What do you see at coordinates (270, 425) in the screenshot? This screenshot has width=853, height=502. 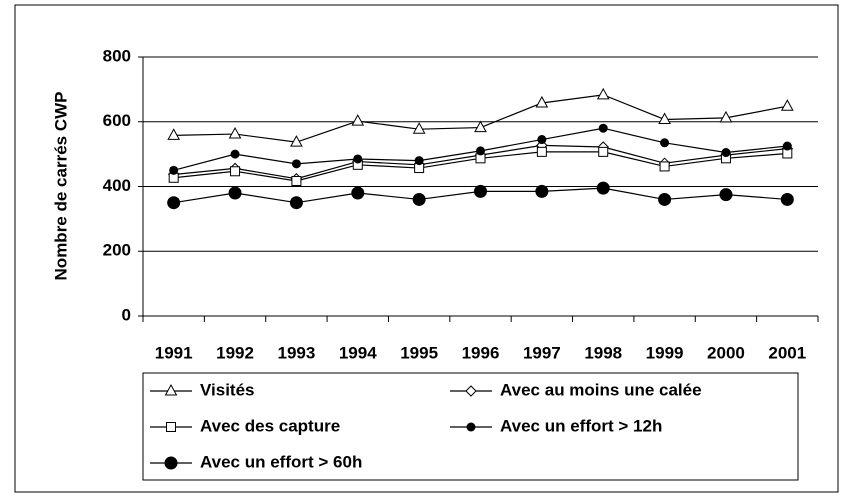 I see `legend-label: Avec des capture` at bounding box center [270, 425].